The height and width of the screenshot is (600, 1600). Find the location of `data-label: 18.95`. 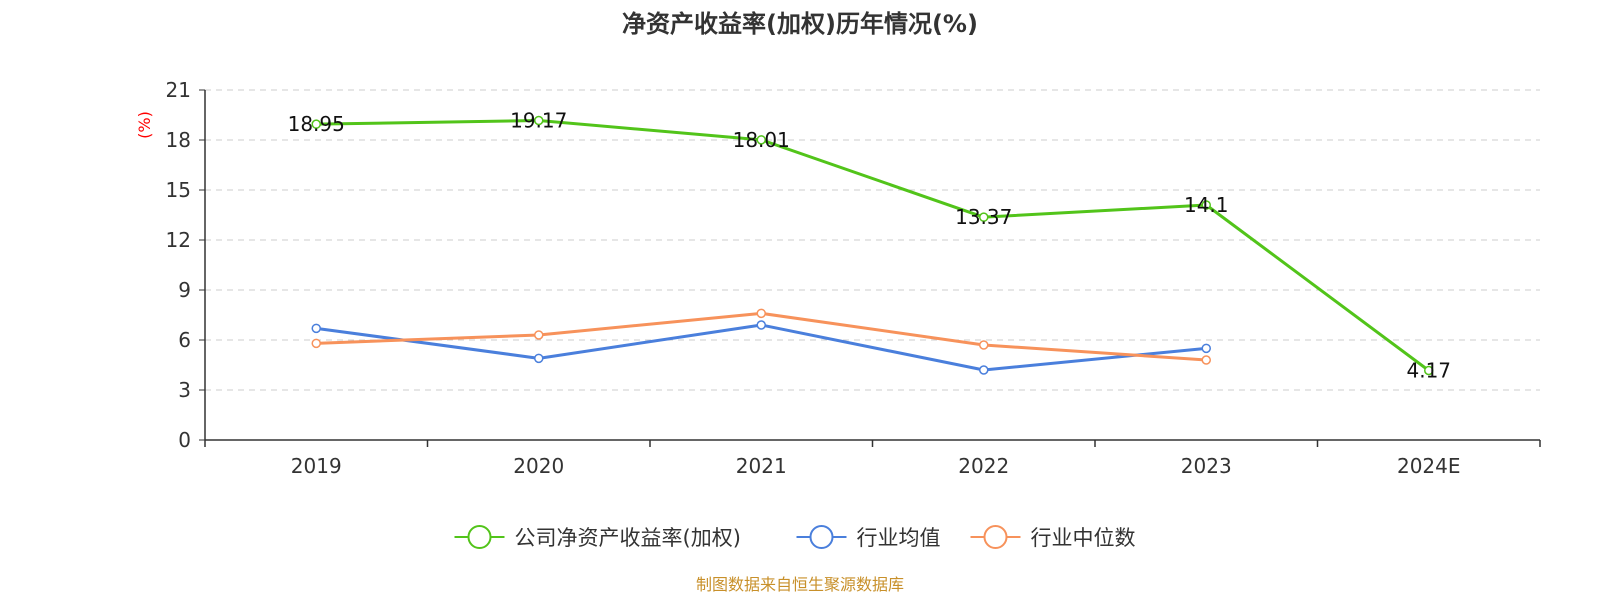

data-label: 18.95 is located at coordinates (316, 124).